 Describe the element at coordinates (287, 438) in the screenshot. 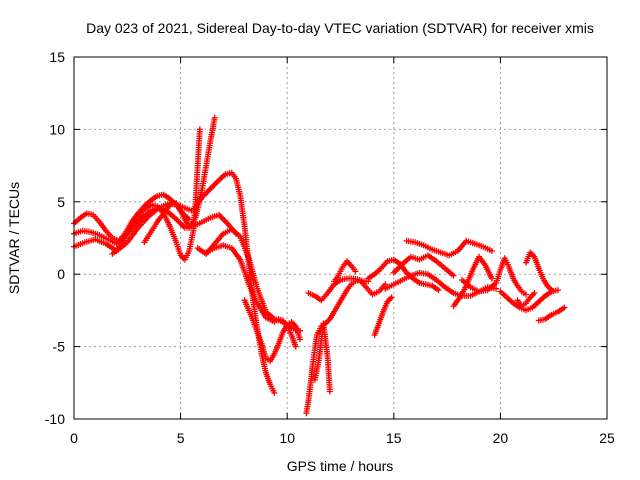

I see `x-tick-label: 10` at that location.